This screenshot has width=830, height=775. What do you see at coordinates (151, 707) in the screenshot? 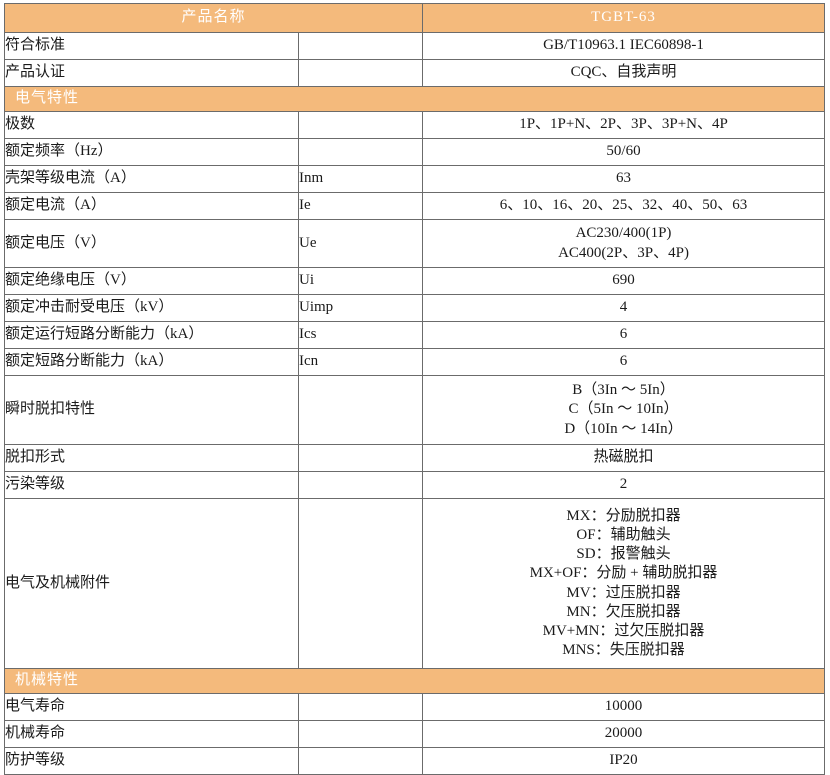
I see `row-parameter-label: 电气寿命` at bounding box center [151, 707].